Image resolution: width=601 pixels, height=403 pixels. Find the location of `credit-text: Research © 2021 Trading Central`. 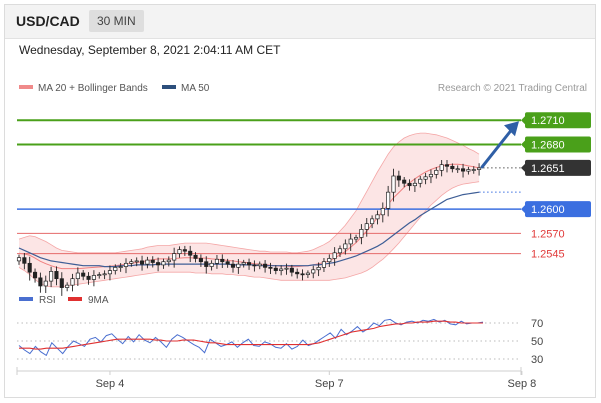

credit-text: Research © 2021 Trading Central is located at coordinates (512, 88).